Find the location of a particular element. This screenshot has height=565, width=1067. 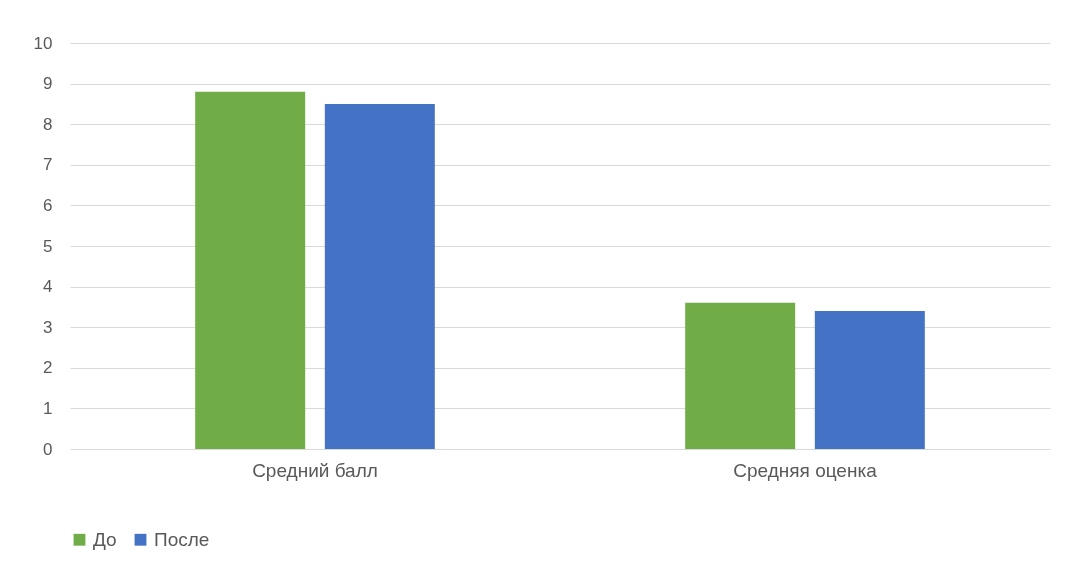

legend-label: После is located at coordinates (182, 539).